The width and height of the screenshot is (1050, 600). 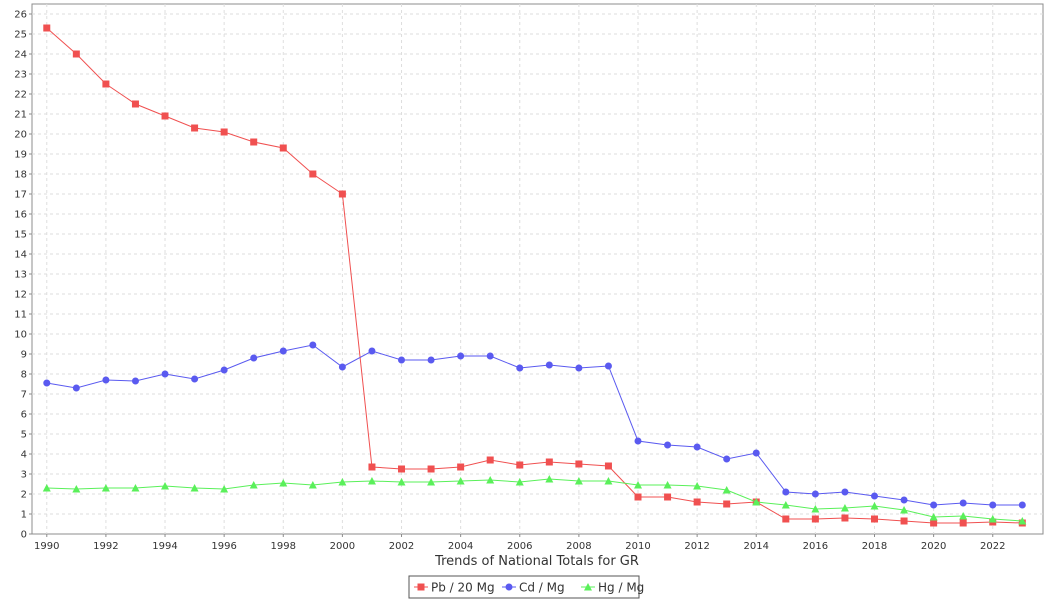 What do you see at coordinates (20, 55) in the screenshot?
I see `y-tick-label: 24` at bounding box center [20, 55].